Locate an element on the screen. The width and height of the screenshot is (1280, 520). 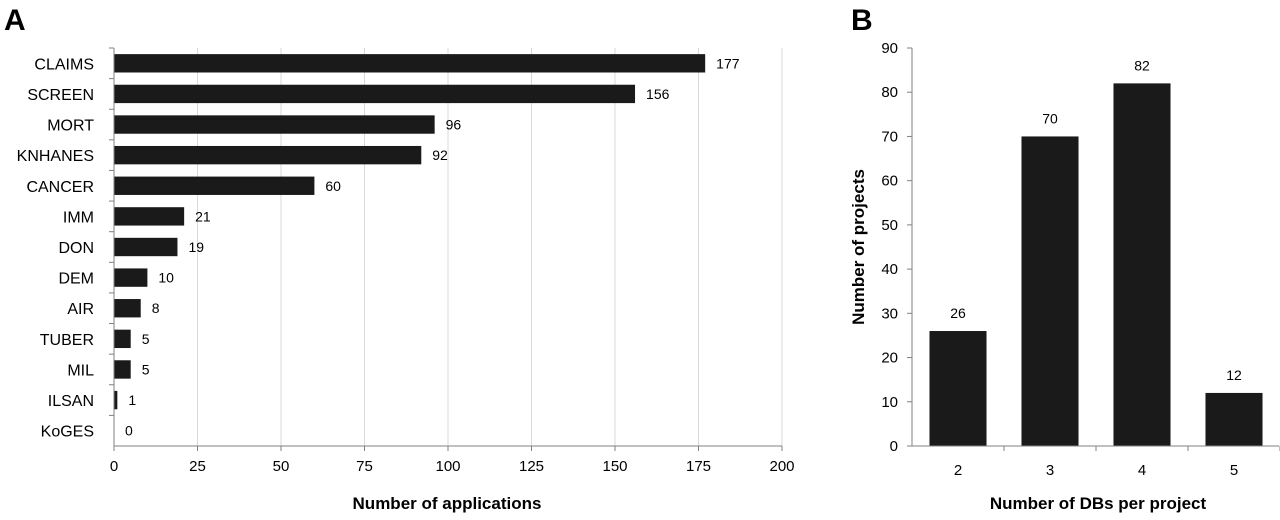
chart-a-category-label: KNHANES is located at coordinates (55, 156).